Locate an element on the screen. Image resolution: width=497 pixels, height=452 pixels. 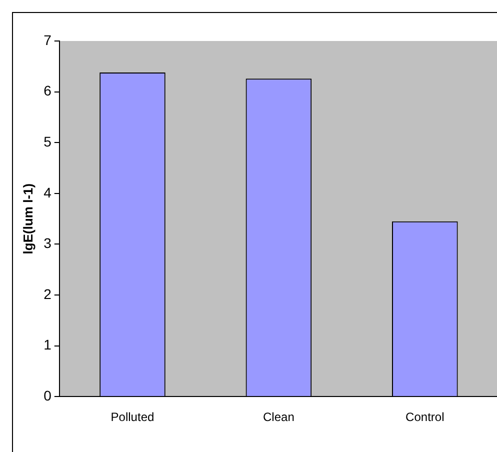
y-tick-label: 0 is located at coordinates (48, 395).